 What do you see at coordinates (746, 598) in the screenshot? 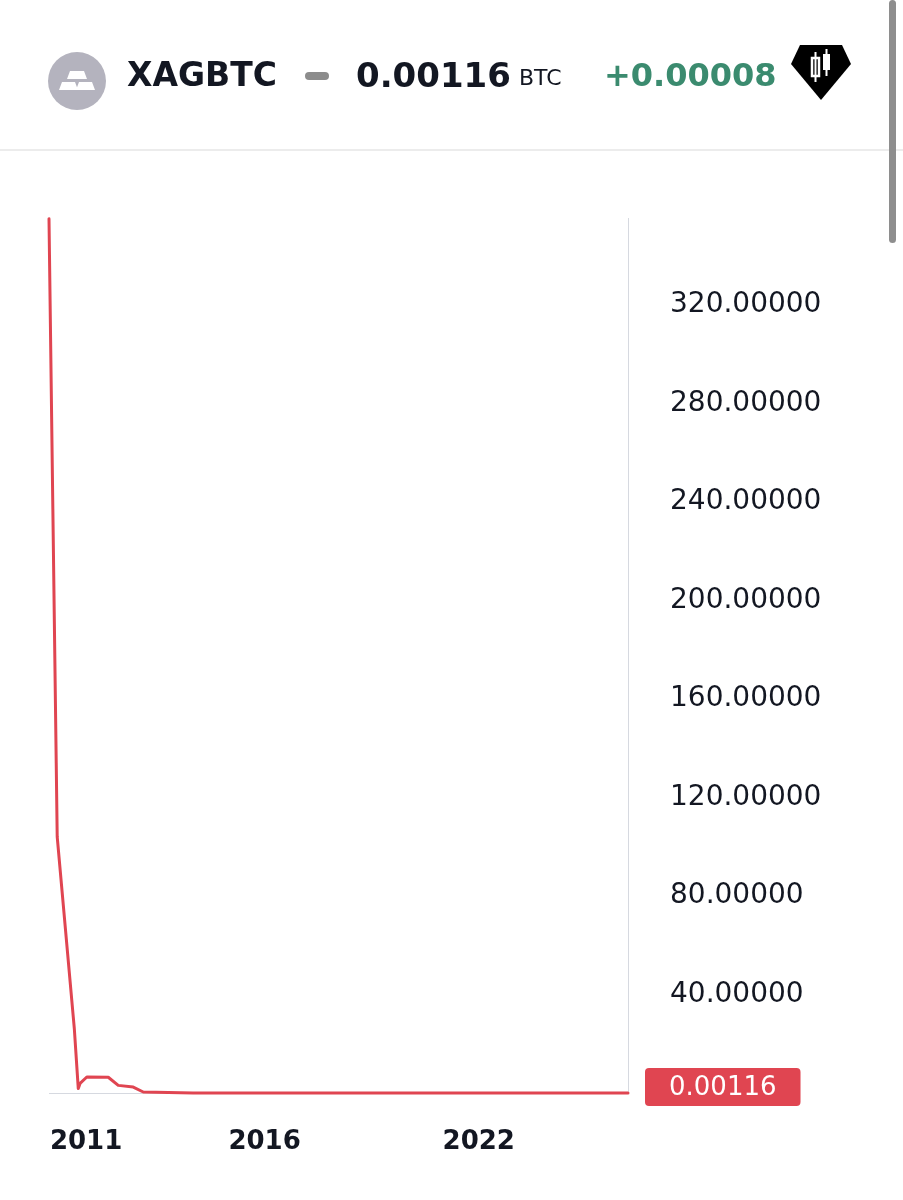
I see `y-tick-label: 200.00000` at bounding box center [746, 598].